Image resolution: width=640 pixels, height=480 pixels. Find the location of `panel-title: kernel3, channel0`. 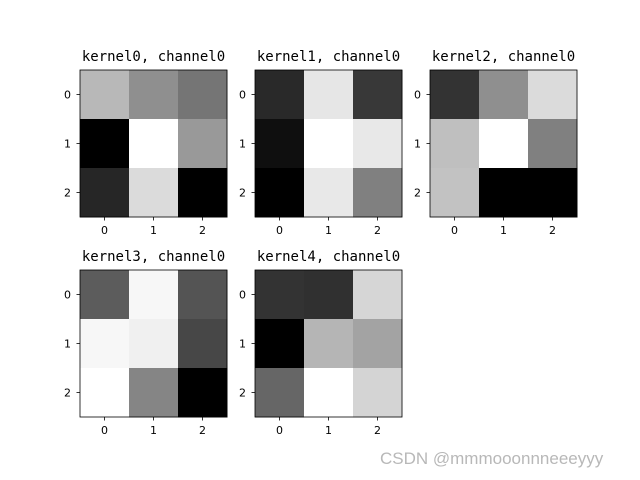

panel-title: kernel3, channel0 is located at coordinates (153, 257).